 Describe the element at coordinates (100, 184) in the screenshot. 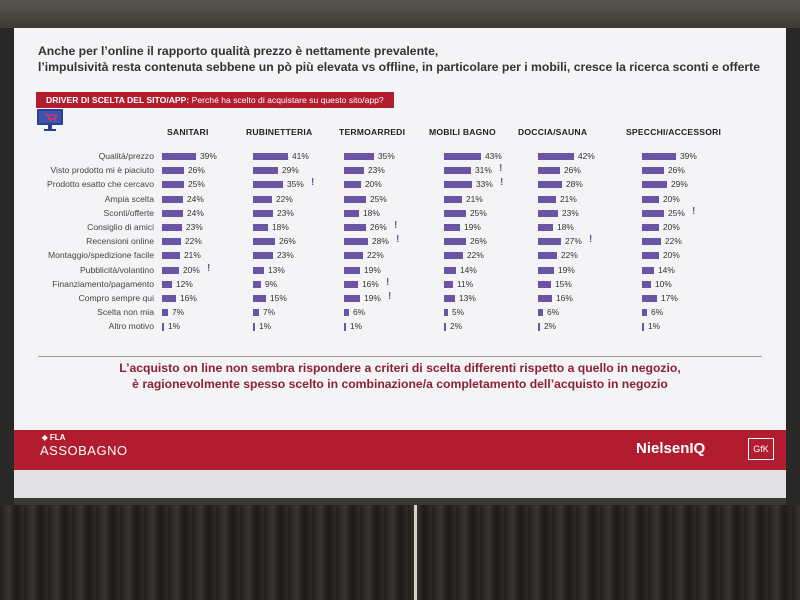

I see `row-label: Prodotto esatto che cercavo` at that location.